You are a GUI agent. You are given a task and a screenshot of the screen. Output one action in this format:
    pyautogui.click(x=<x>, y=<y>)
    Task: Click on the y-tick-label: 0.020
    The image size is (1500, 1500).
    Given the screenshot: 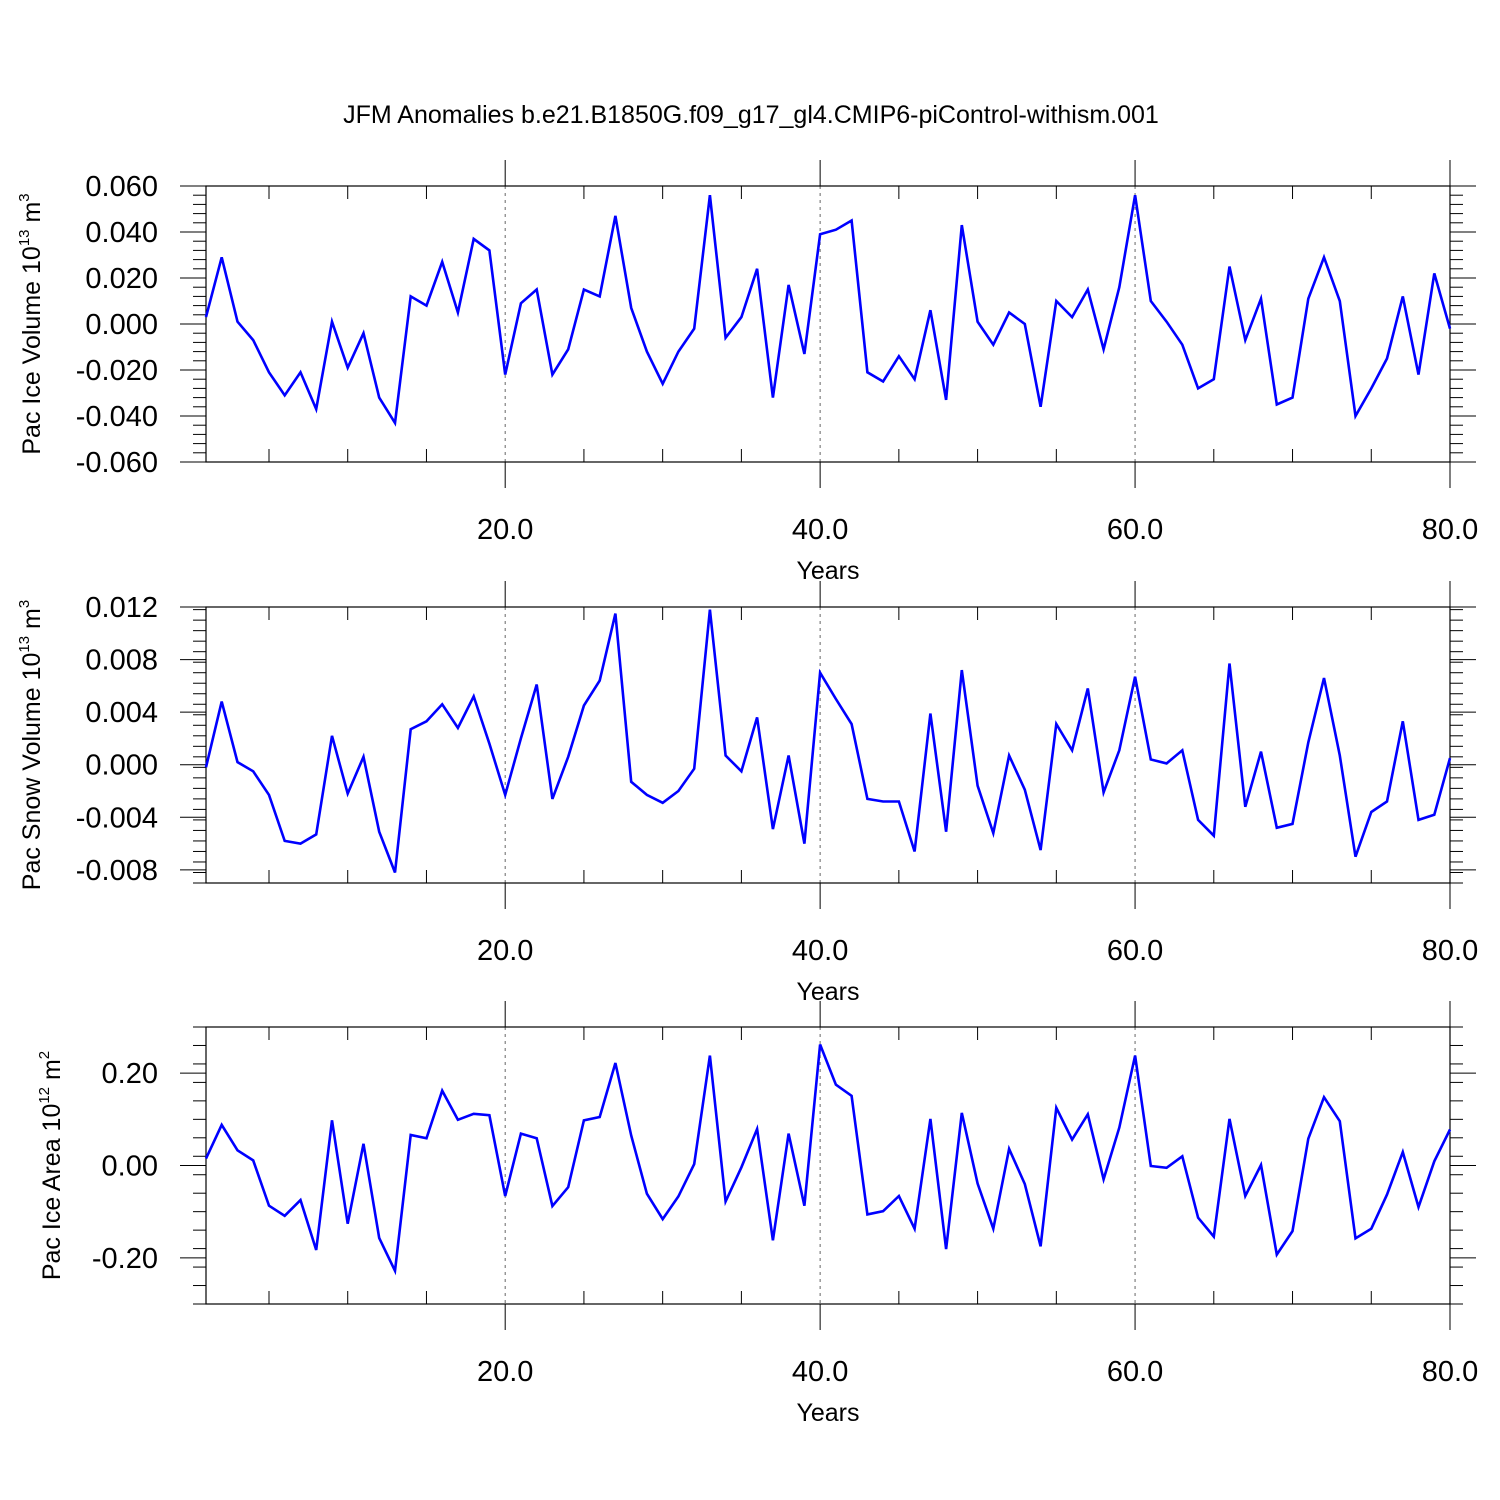 What is the action you would take?
    pyautogui.click(x=121, y=279)
    